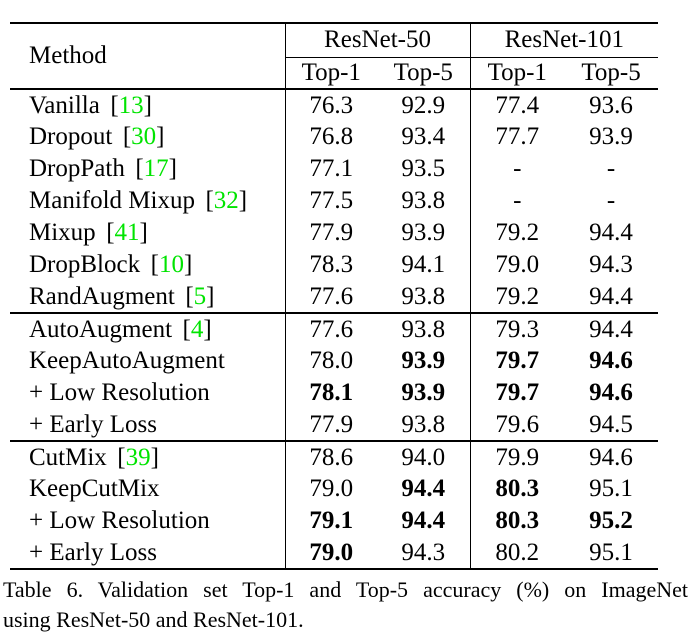  What do you see at coordinates (564, 40) in the screenshot?
I see `resnet101-group-header: ResNet-101` at bounding box center [564, 40].